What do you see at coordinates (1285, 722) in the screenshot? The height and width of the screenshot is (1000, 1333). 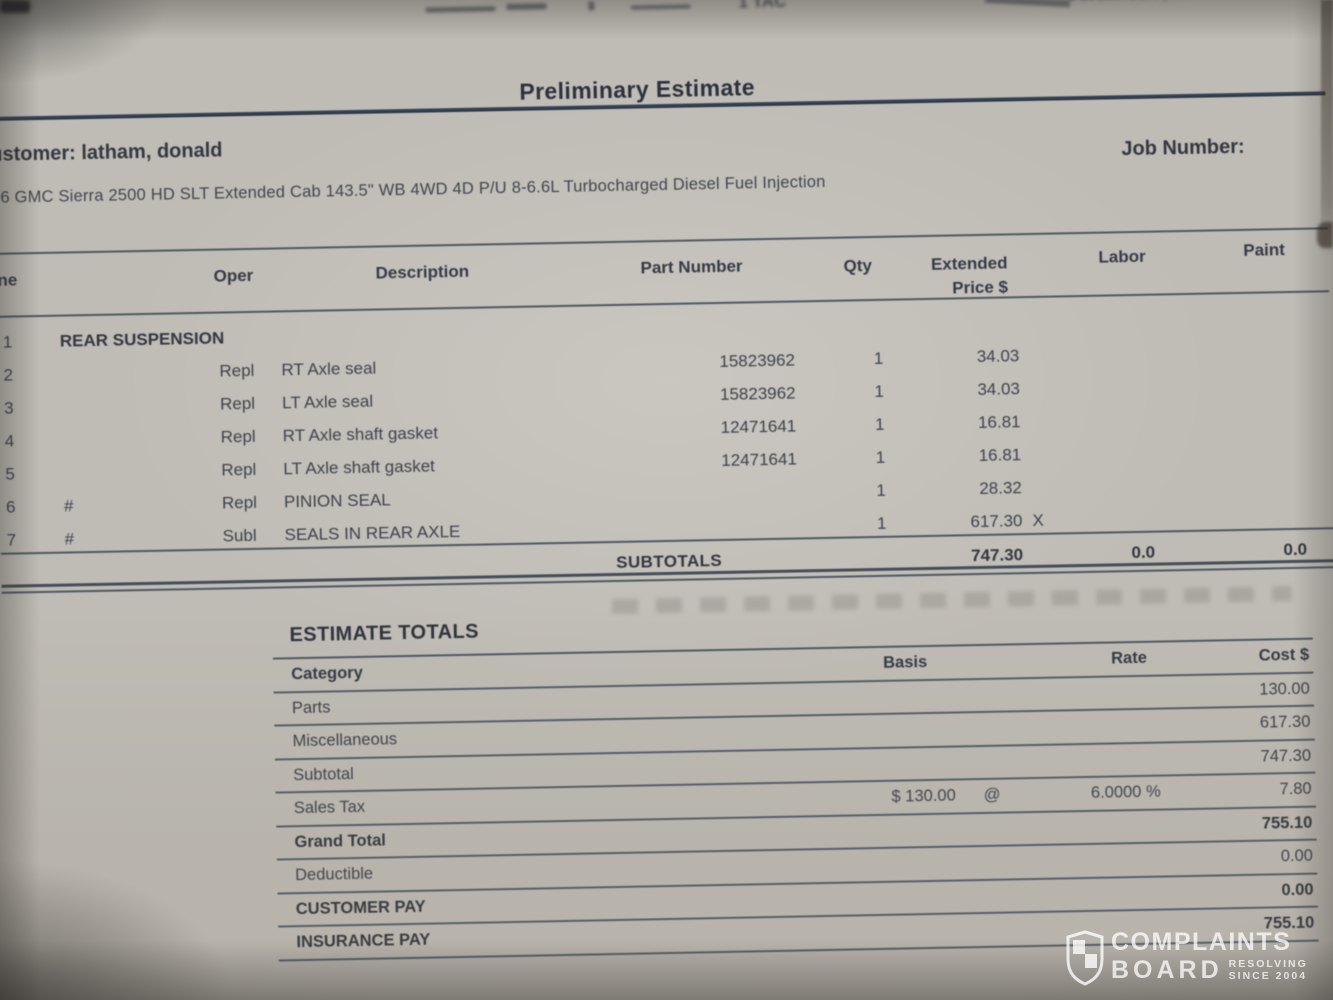 I see `cost-value: 617.30` at bounding box center [1285, 722].